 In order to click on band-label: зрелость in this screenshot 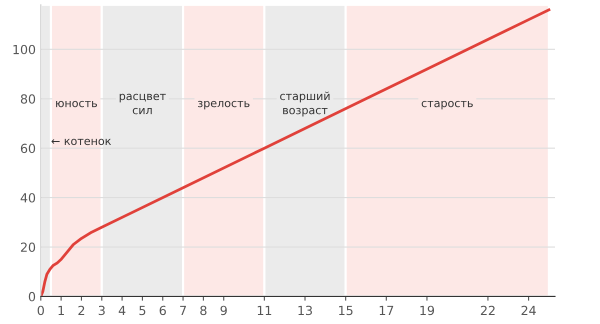, I will do `click(224, 105)`.